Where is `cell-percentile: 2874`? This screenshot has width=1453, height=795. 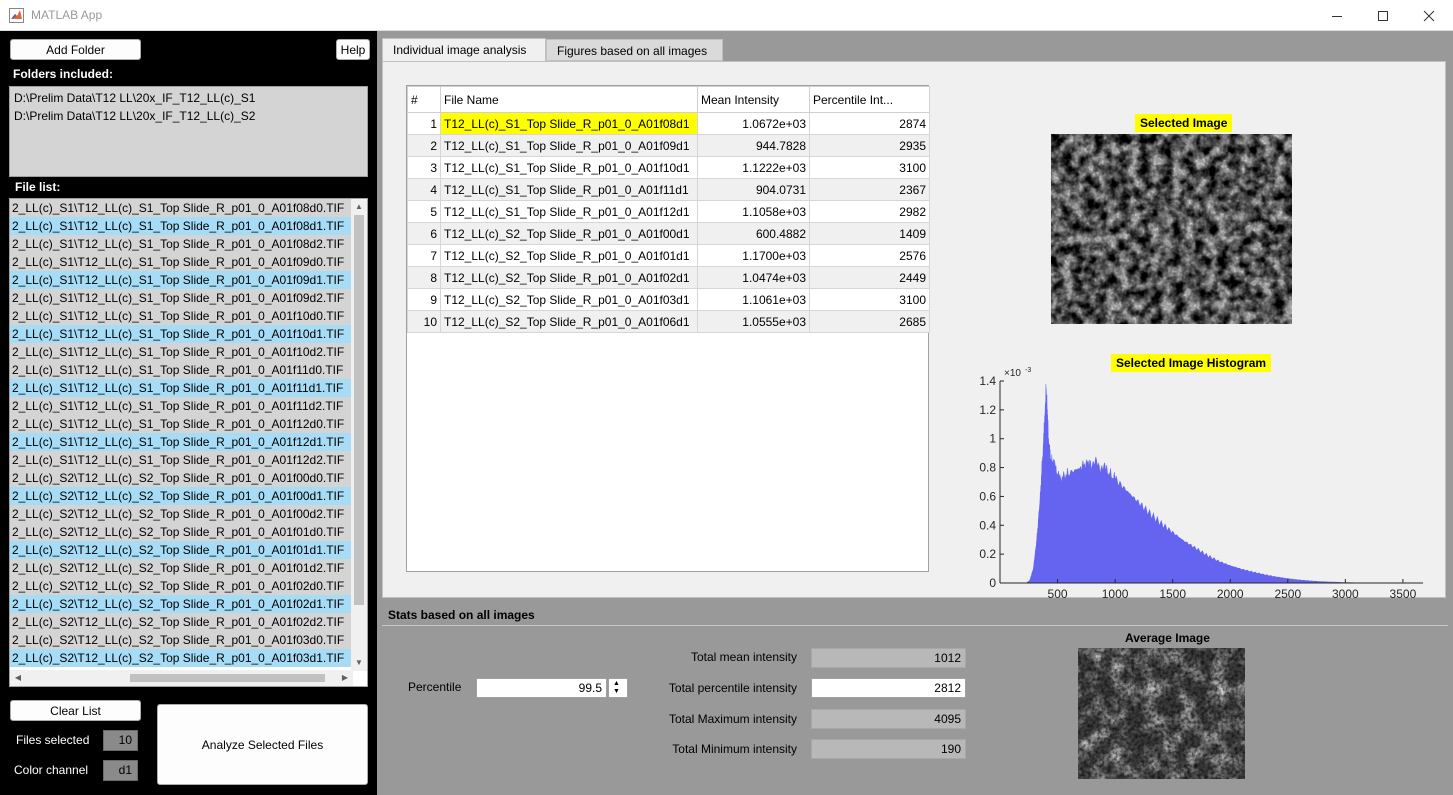 cell-percentile: 2874 is located at coordinates (869, 123).